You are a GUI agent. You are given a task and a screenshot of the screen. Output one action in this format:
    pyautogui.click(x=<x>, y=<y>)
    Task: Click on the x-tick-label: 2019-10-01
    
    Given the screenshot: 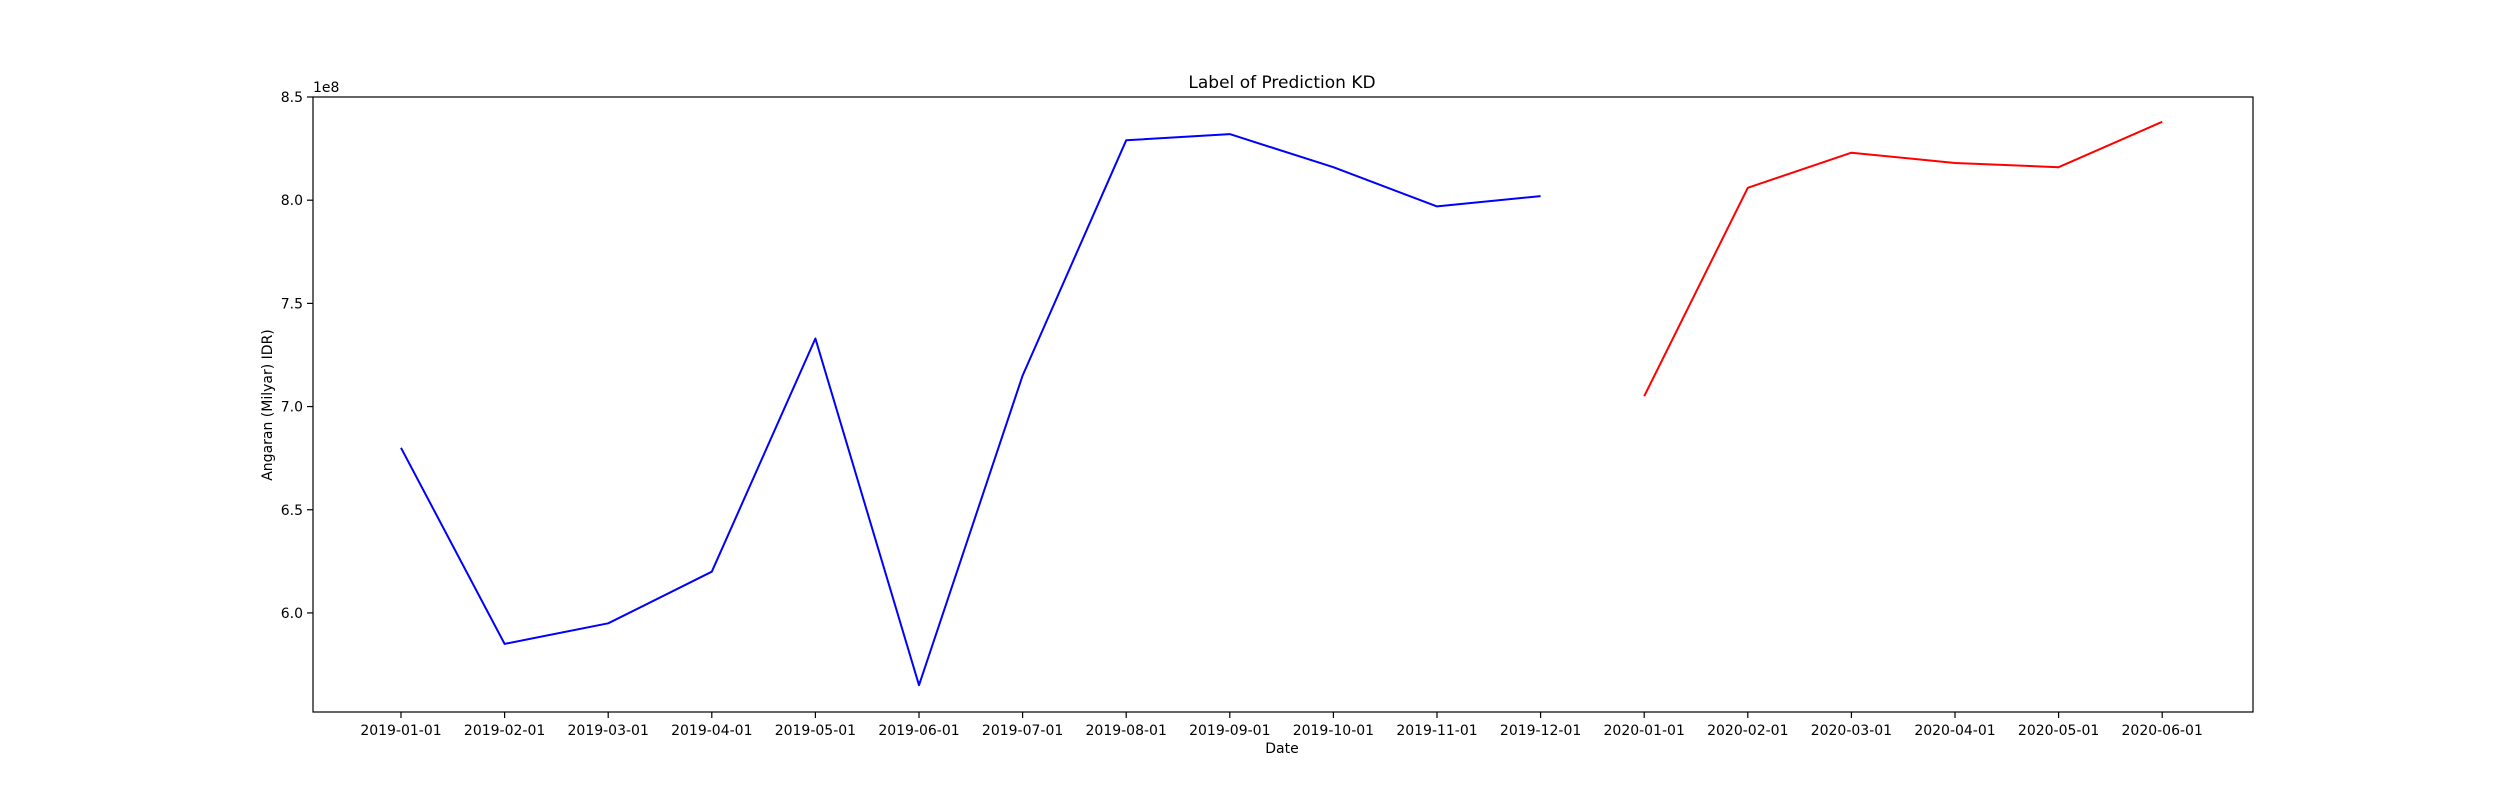 What is the action you would take?
    pyautogui.click(x=1333, y=731)
    